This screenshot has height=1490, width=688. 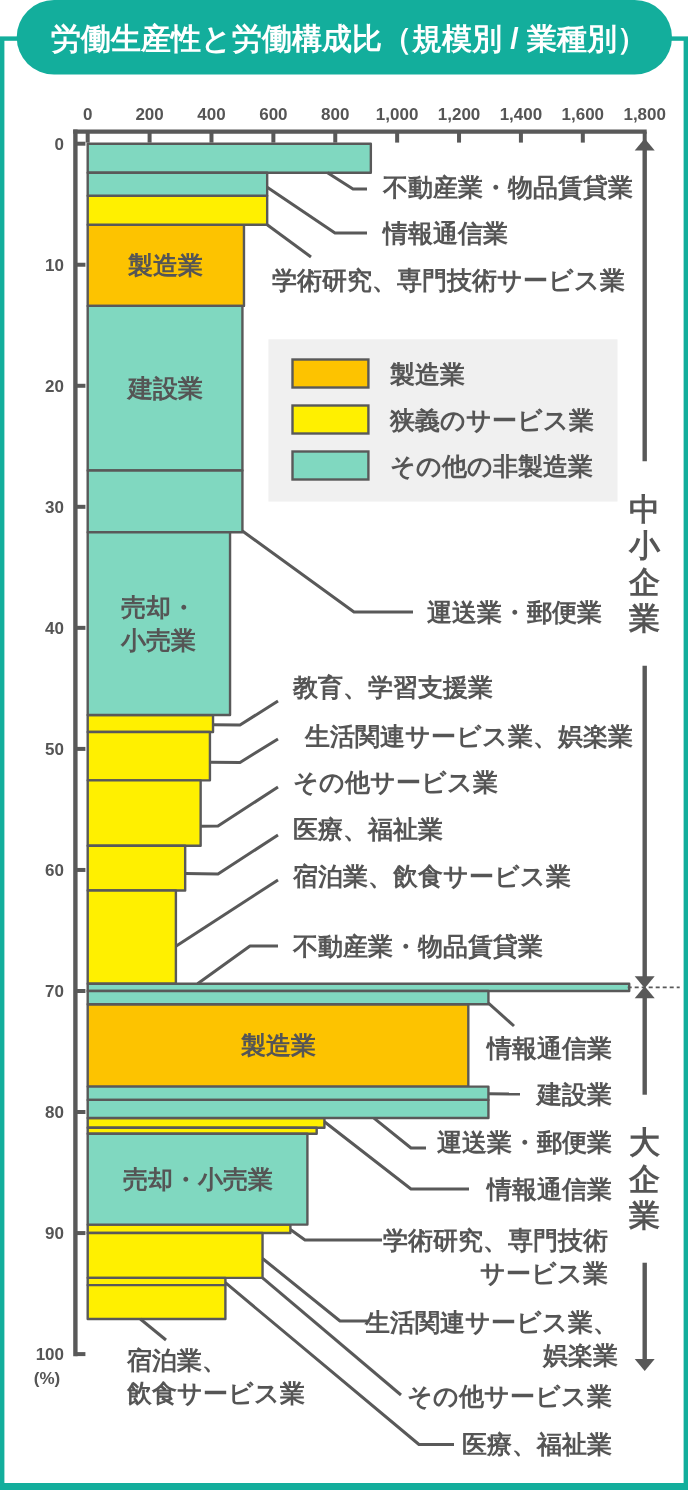 I want to click on x-tick-label: 1,600, so click(x=583, y=114).